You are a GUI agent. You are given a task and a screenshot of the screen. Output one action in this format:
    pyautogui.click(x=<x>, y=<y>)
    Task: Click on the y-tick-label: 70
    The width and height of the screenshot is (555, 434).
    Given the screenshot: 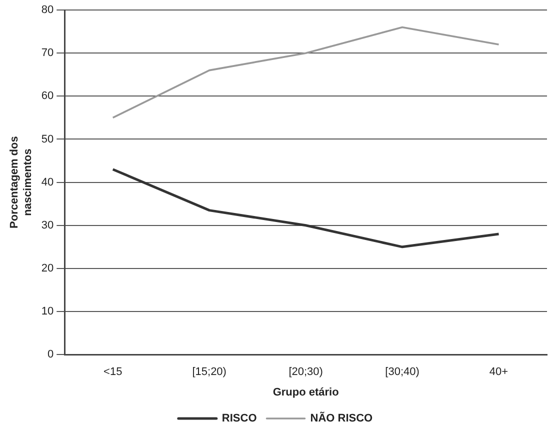 What is the action you would take?
    pyautogui.click(x=47, y=53)
    